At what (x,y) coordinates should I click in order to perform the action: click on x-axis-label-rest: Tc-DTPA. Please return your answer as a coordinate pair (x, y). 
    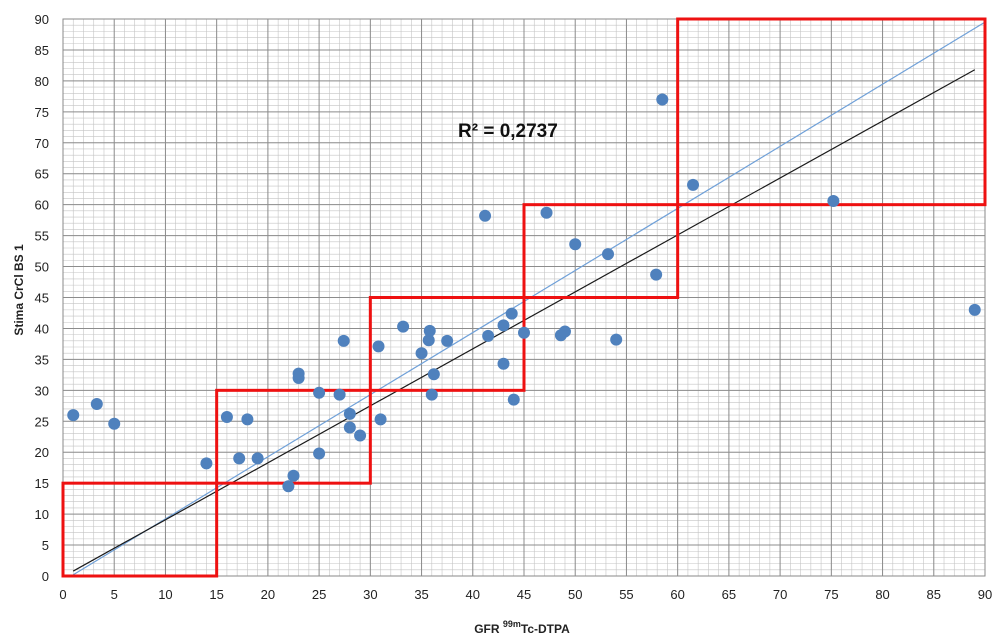
    Looking at the image, I should click on (545, 629).